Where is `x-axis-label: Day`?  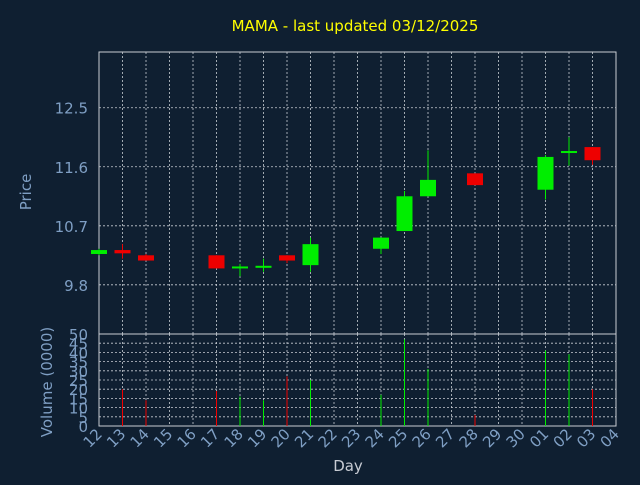
x-axis-label: Day is located at coordinates (348, 466).